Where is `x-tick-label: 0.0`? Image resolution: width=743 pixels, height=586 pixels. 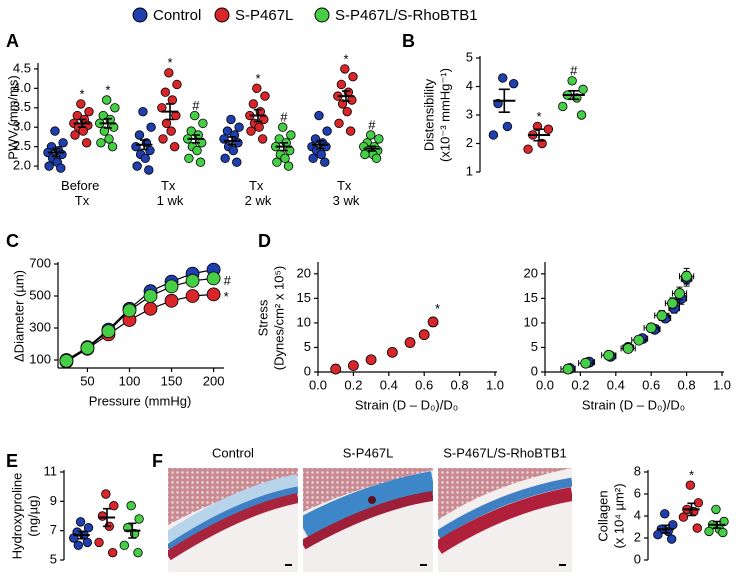 x-tick-label: 0.0 is located at coordinates (318, 384).